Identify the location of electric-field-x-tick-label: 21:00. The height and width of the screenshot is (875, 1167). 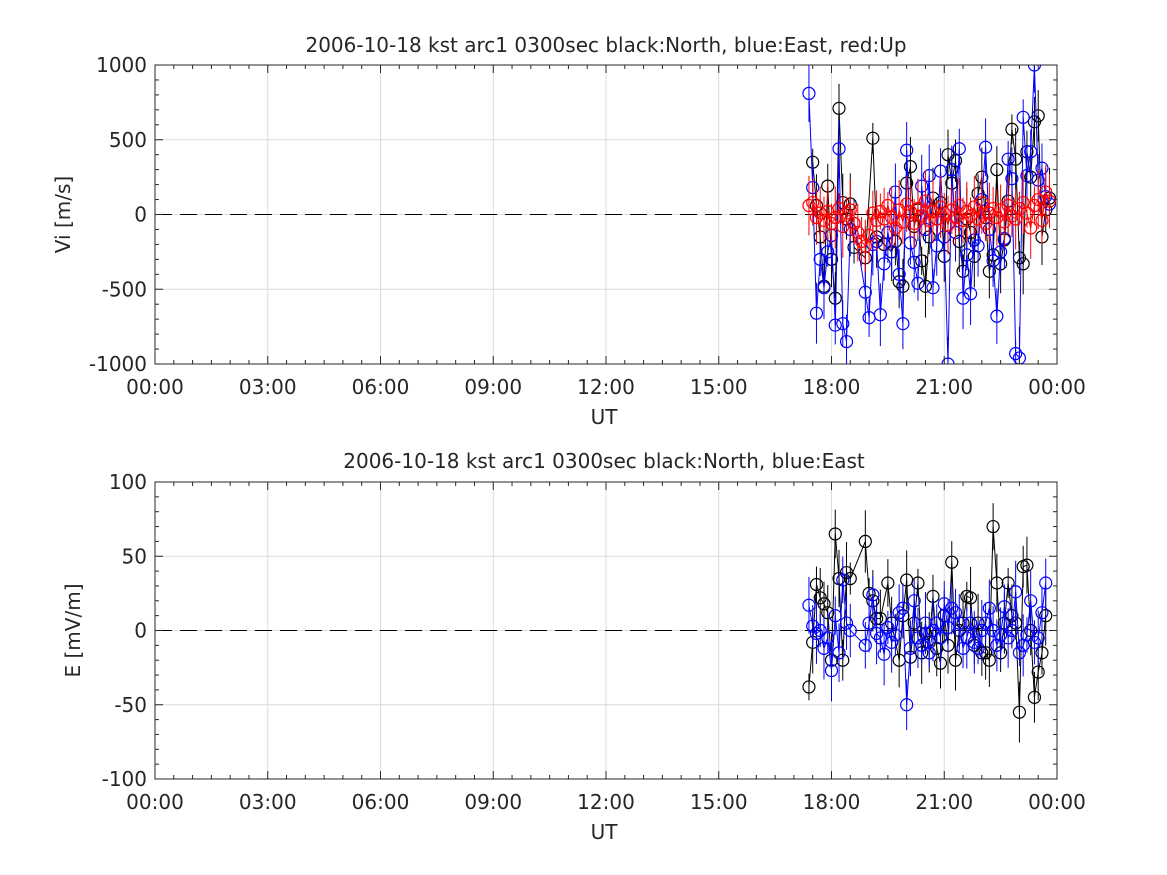
(944, 802).